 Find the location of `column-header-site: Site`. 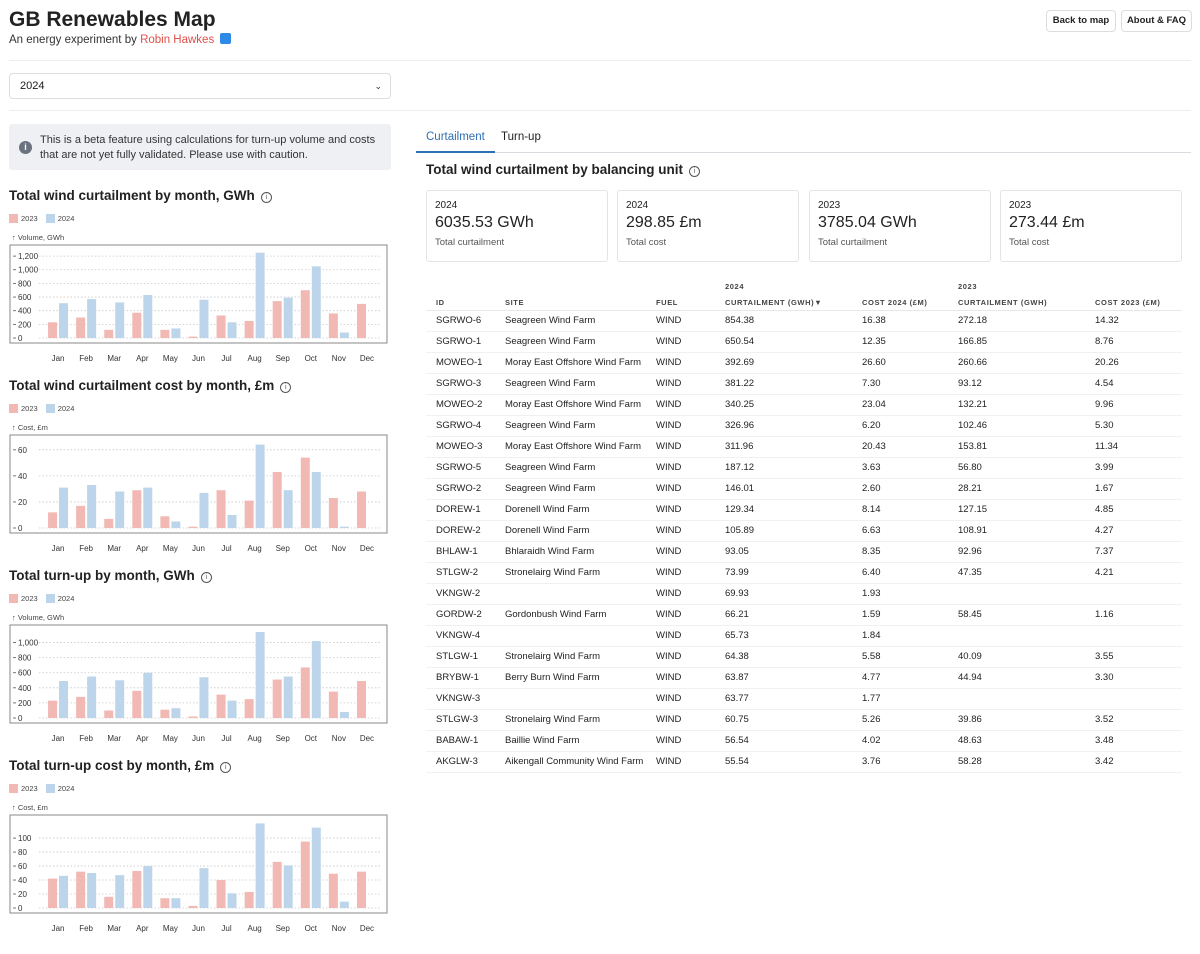

column-header-site: Site is located at coordinates (570, 302).